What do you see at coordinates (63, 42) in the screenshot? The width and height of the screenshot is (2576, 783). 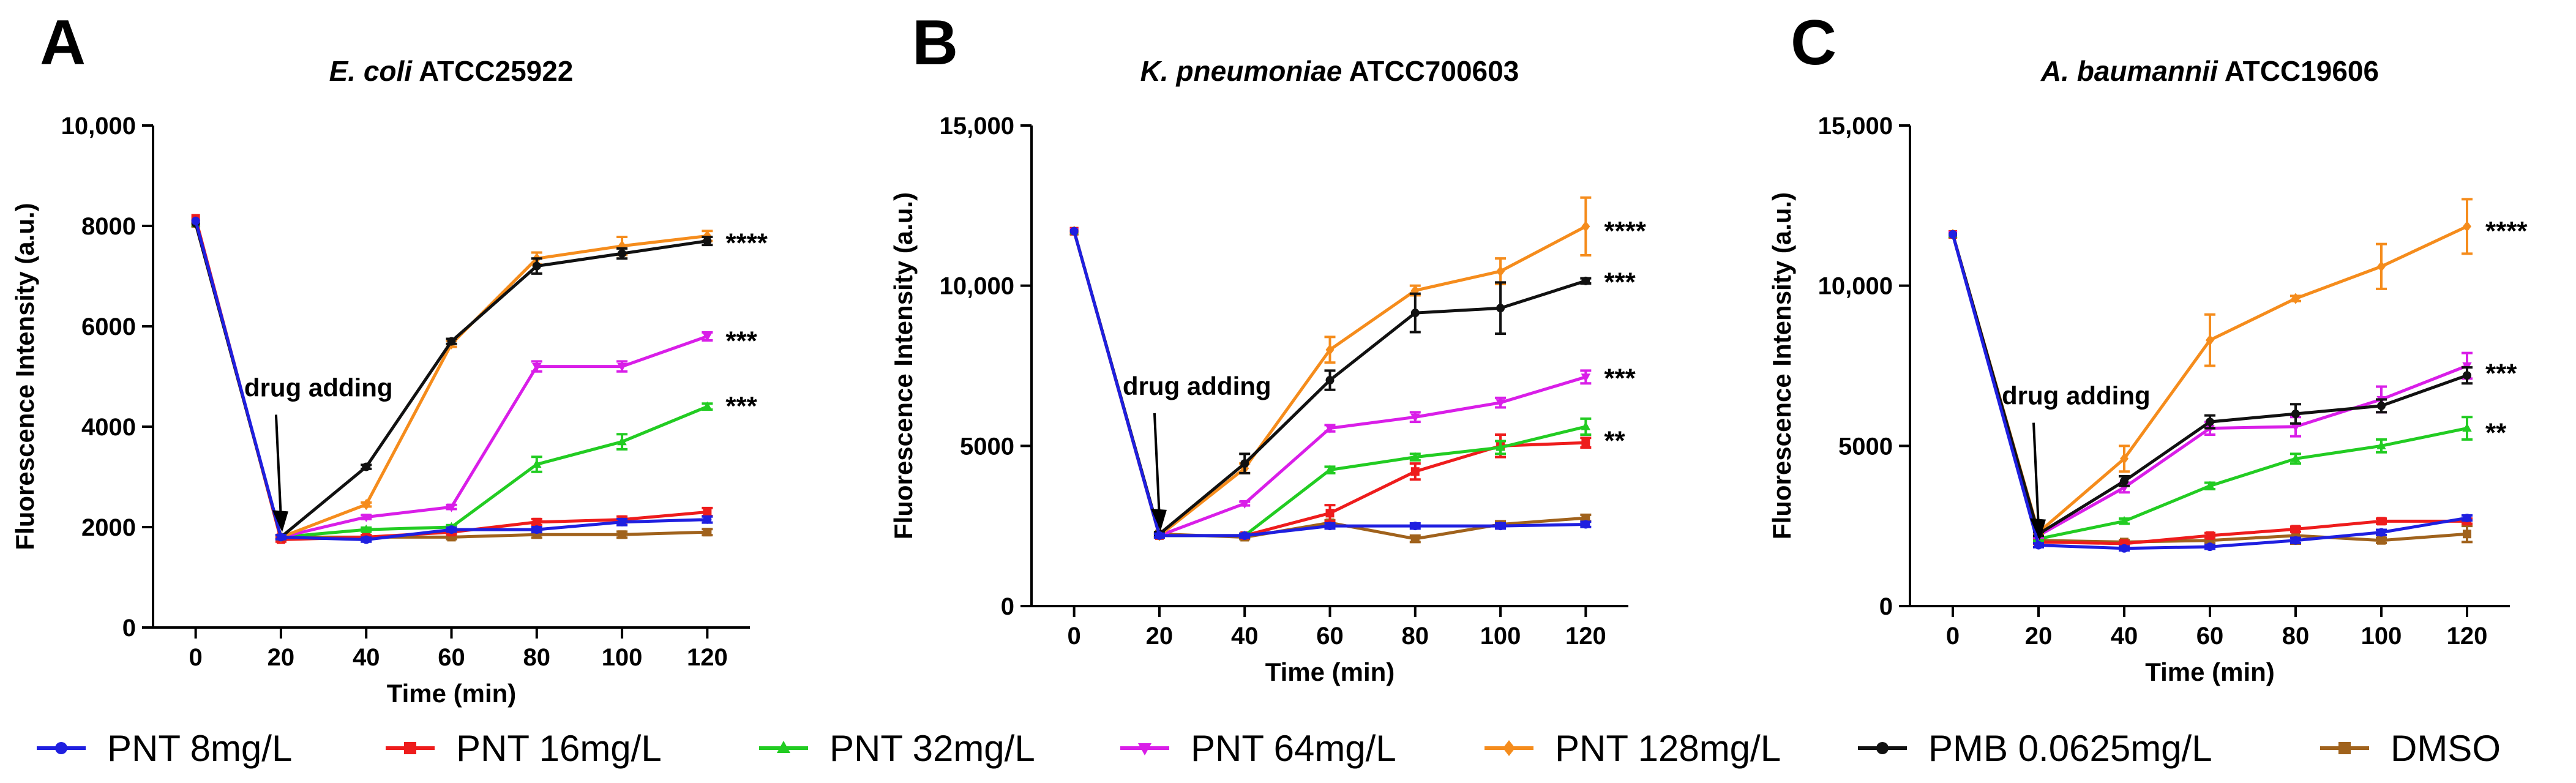 I see `panel-letter: A` at bounding box center [63, 42].